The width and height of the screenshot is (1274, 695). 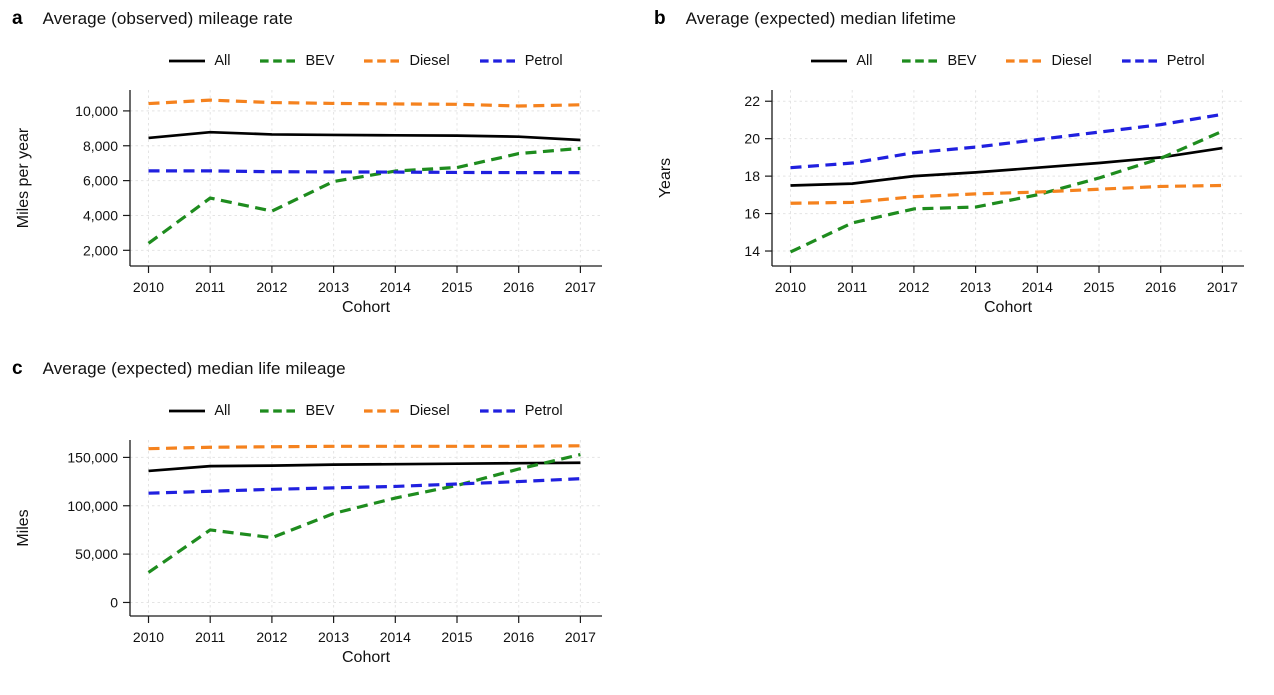 I want to click on y-tick-label: 14, so click(x=752, y=251).